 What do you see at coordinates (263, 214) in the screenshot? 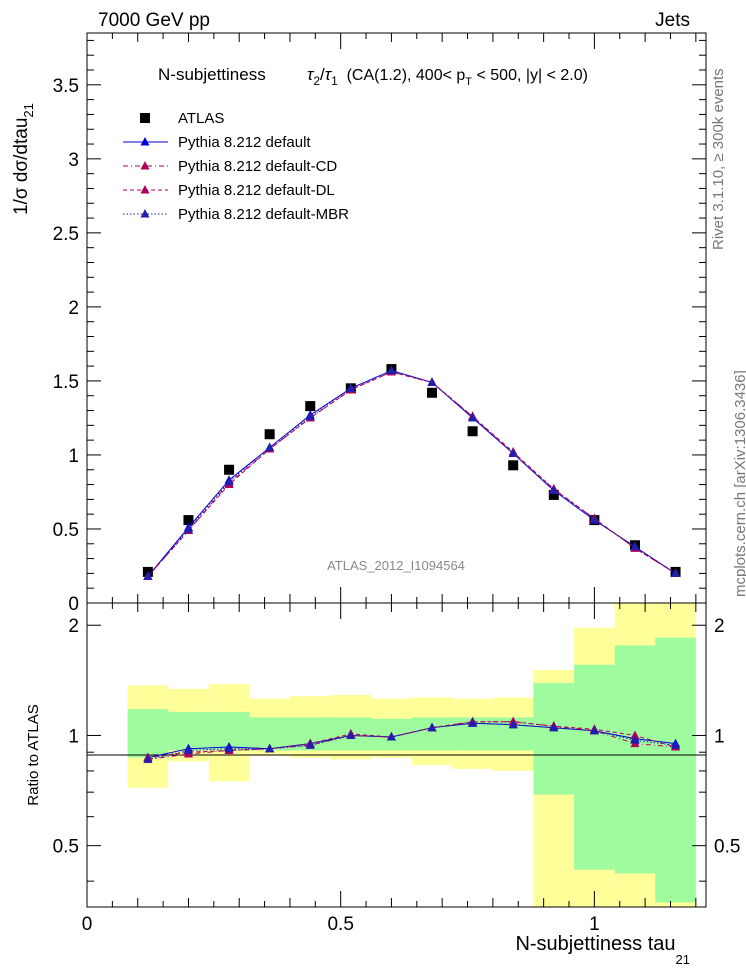
I see `legend-label: Pythia 8.212 default-MBR` at bounding box center [263, 214].